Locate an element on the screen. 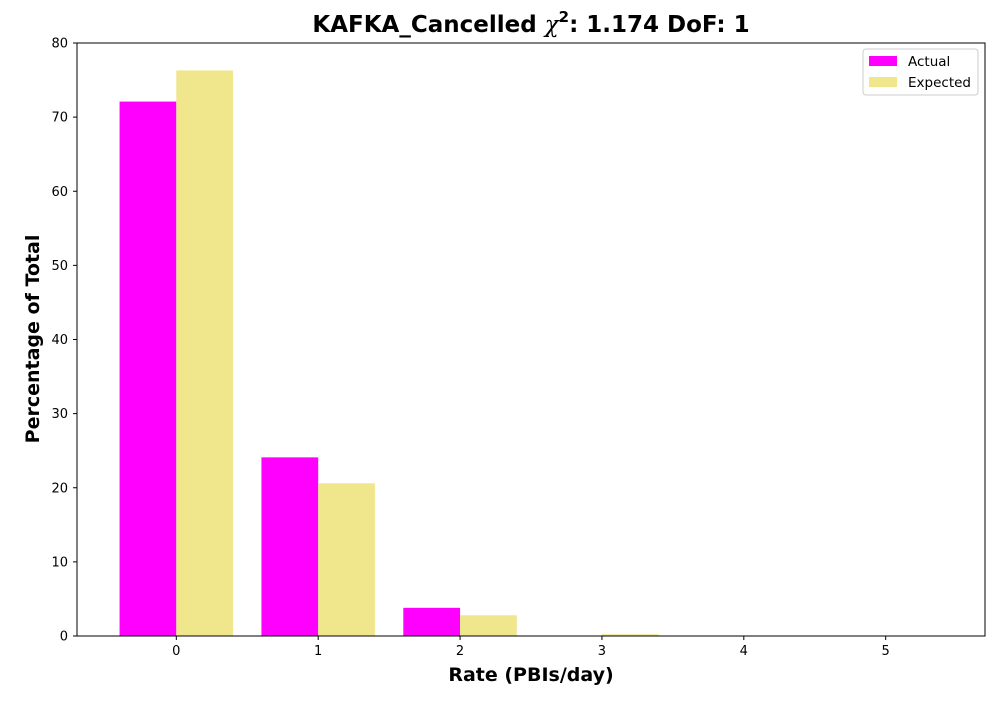  x-tick-label: 1 is located at coordinates (318, 651).